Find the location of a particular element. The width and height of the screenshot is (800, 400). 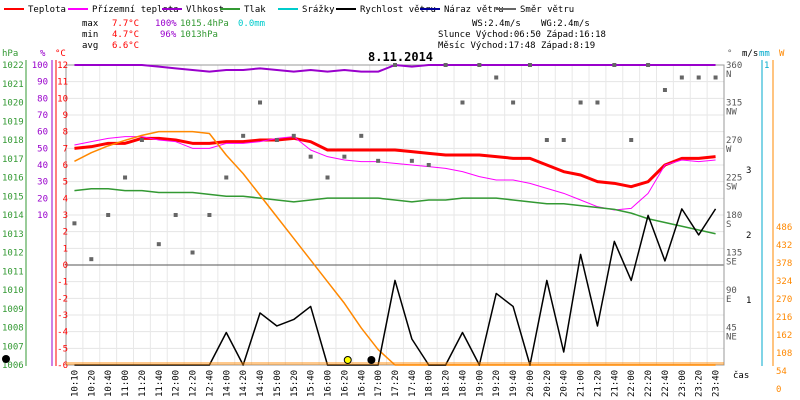

series-line-tlak is located at coordinates (395, 211).